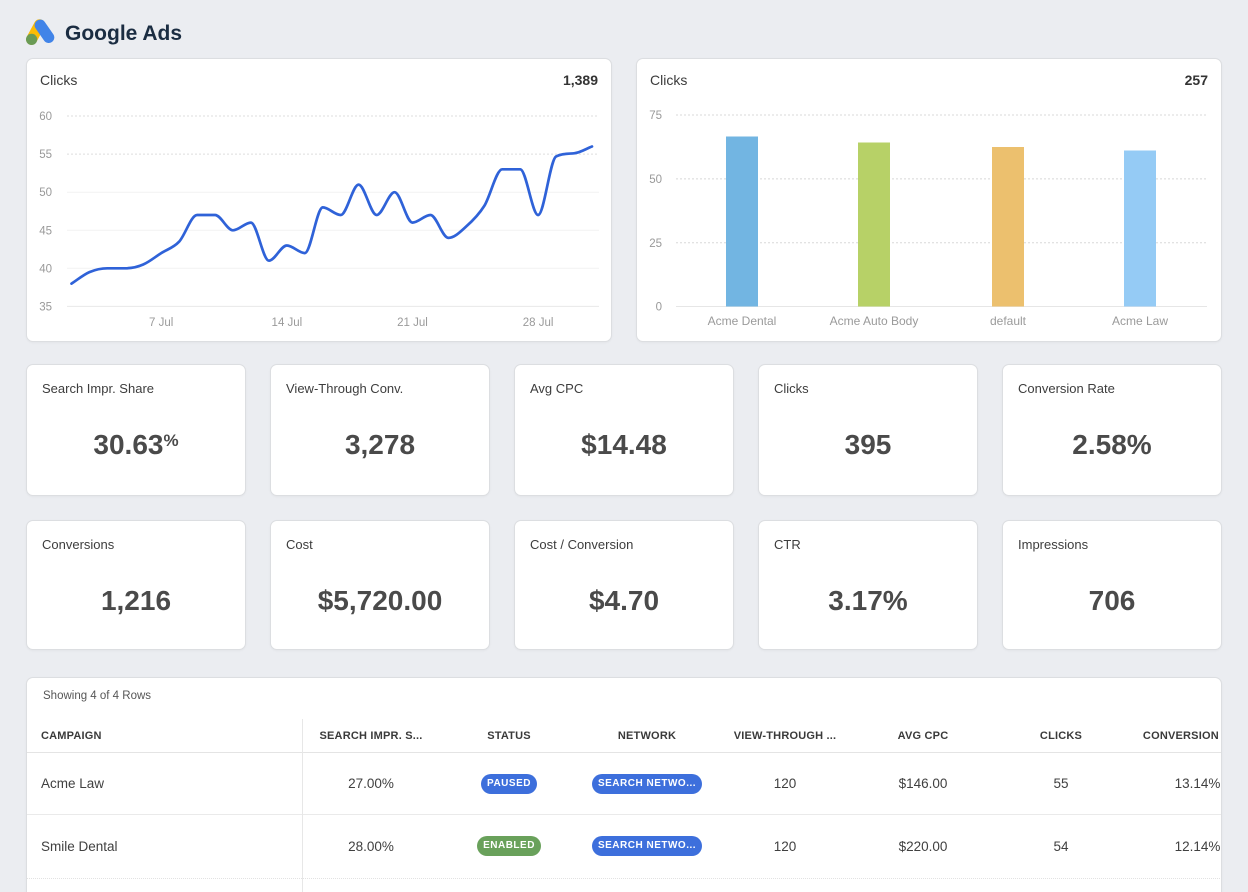 The width and height of the screenshot is (1248, 892). Describe the element at coordinates (655, 116) in the screenshot. I see `svg-text: 75` at that location.